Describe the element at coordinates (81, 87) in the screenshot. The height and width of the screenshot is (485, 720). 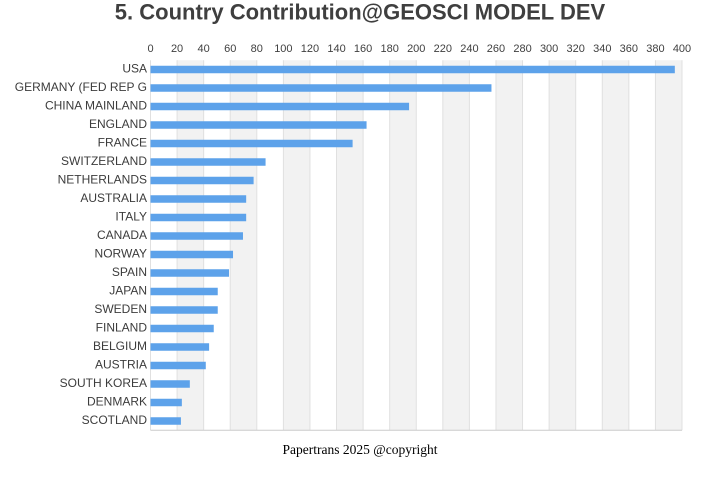
I see `svg-text: GERMANY (FED REP G` at that location.